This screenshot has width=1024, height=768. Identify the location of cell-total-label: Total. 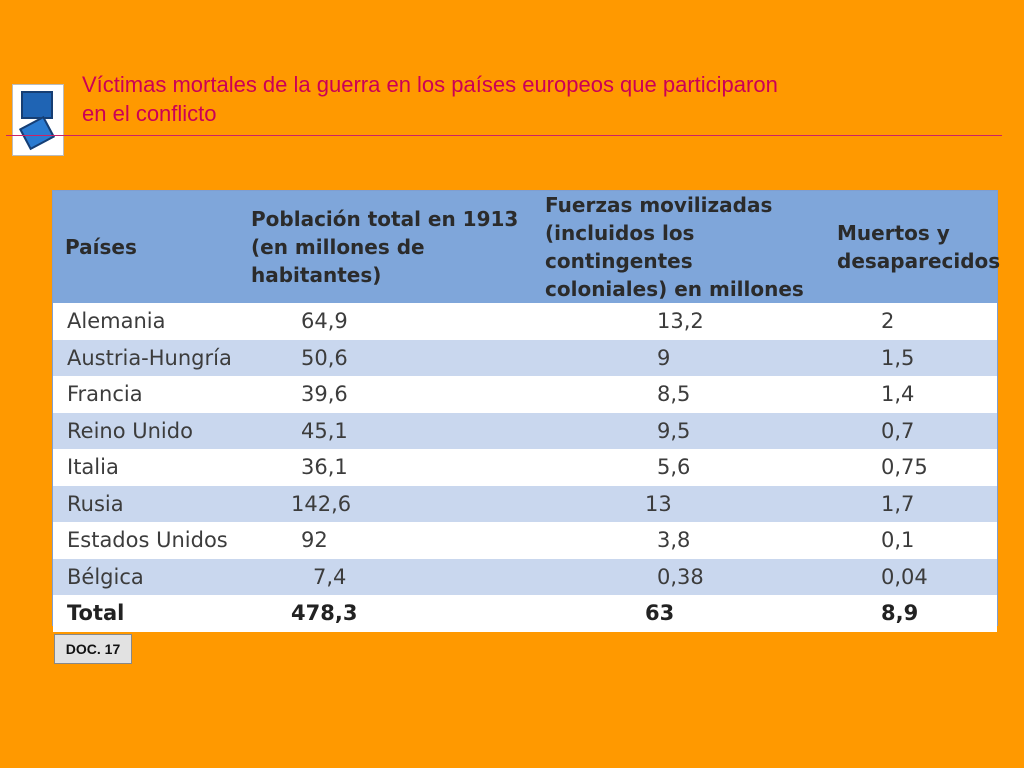
(146, 613).